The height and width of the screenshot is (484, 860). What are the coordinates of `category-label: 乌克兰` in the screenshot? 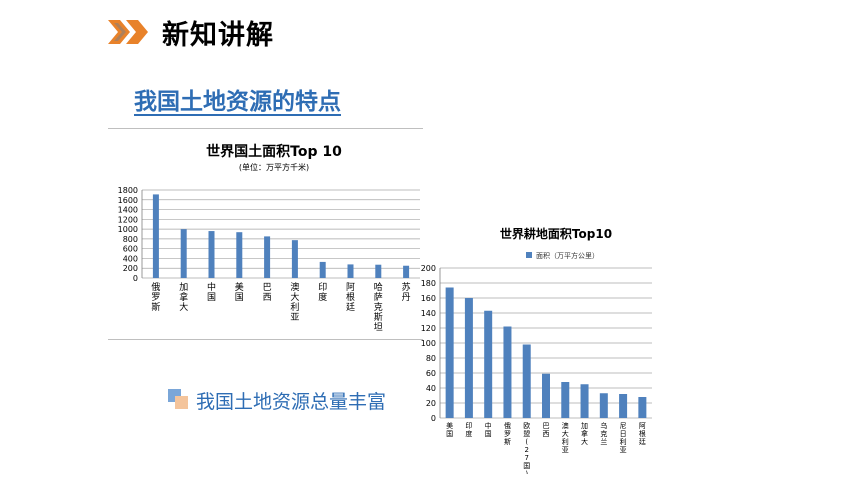 It's located at (603, 433).